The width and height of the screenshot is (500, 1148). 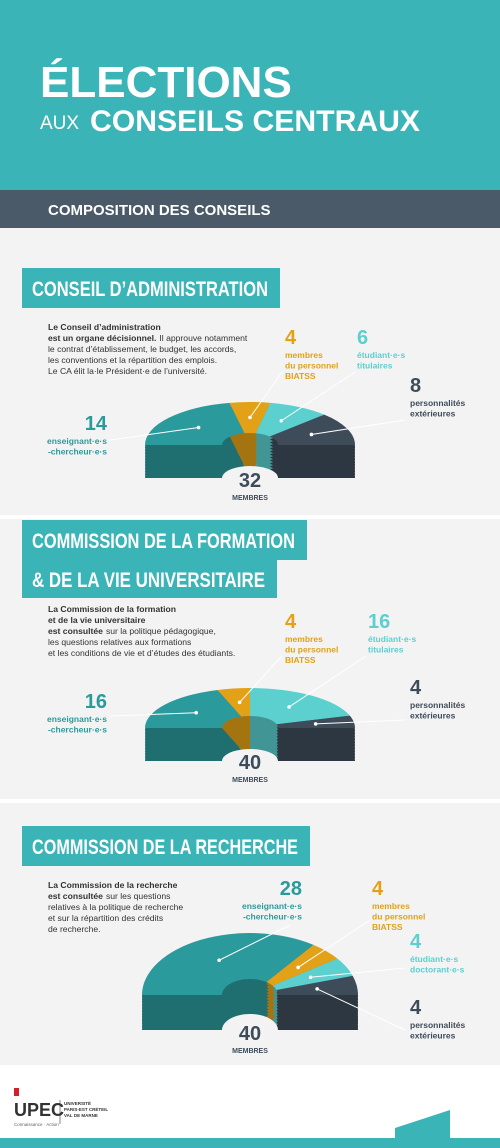 I want to click on description-text: les questions relatives aux formations, so click(x=119, y=642).